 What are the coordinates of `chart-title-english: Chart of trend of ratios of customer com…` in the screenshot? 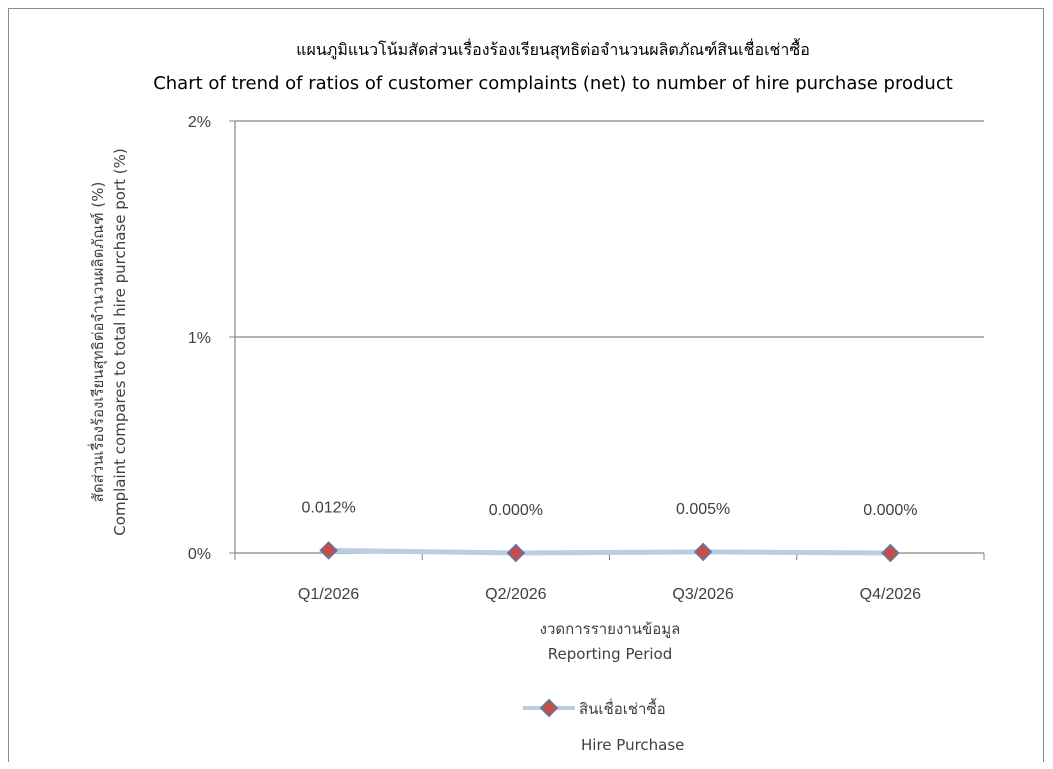 It's located at (553, 83).